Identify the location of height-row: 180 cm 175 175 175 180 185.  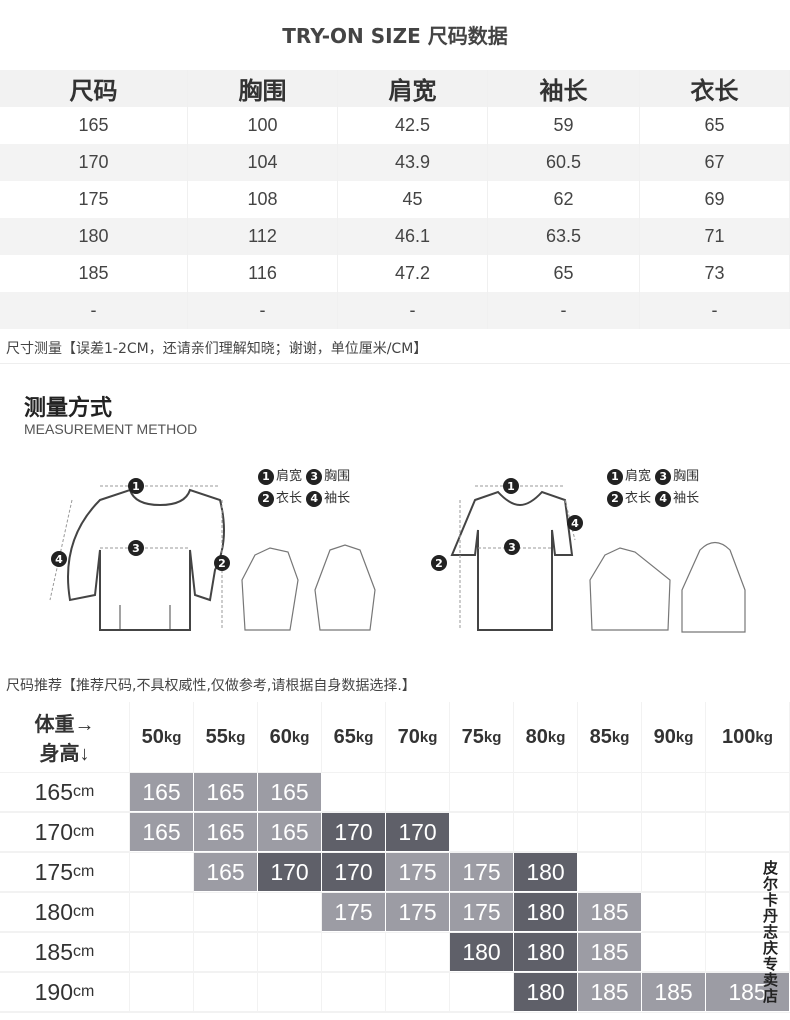
(395, 913).